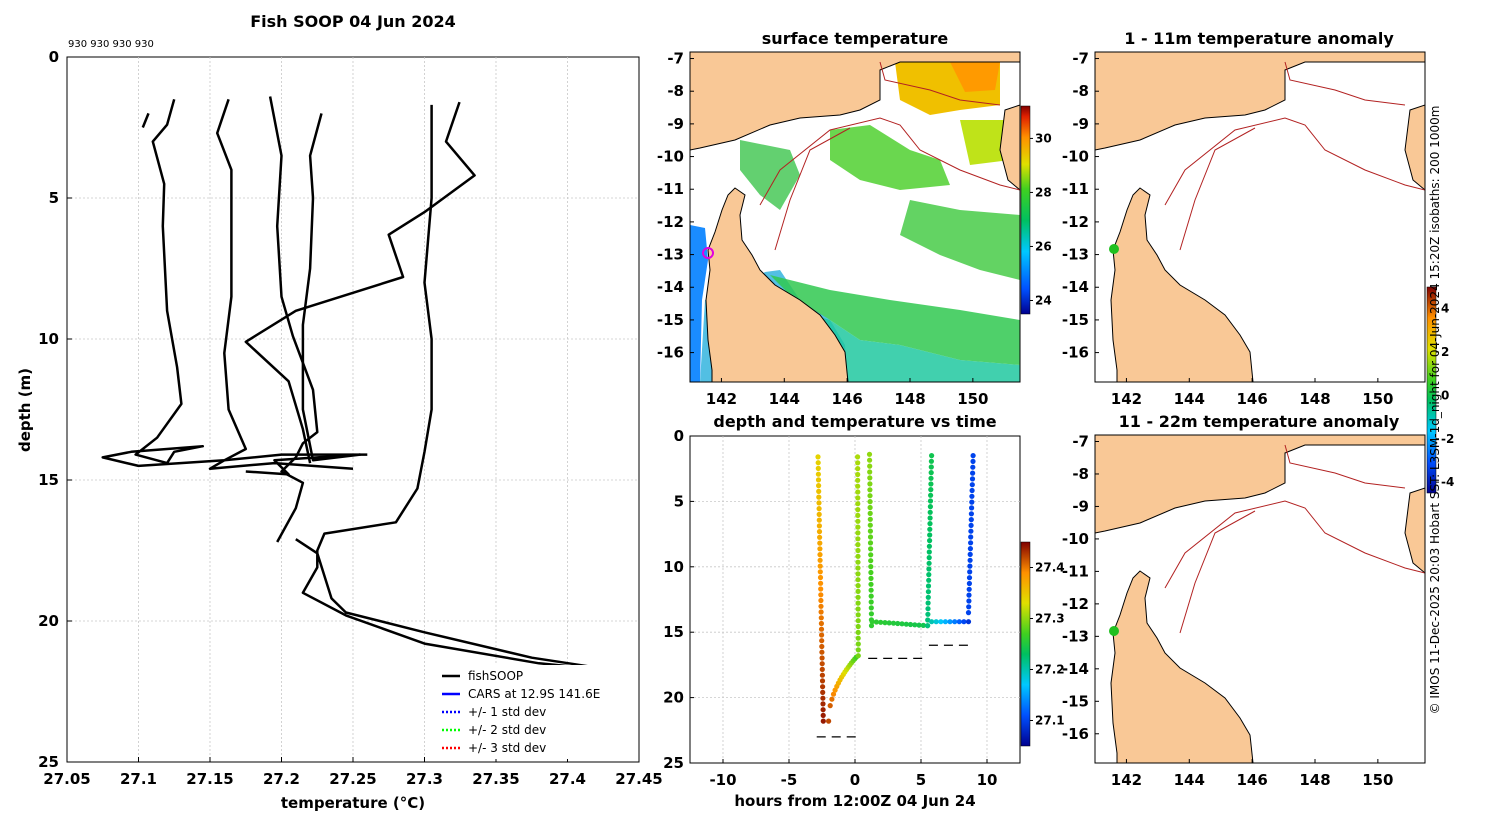 This screenshot has width=1500, height=820. Describe the element at coordinates (673, 567) in the screenshot. I see `time-depth-y-tick-label: 10` at that location.